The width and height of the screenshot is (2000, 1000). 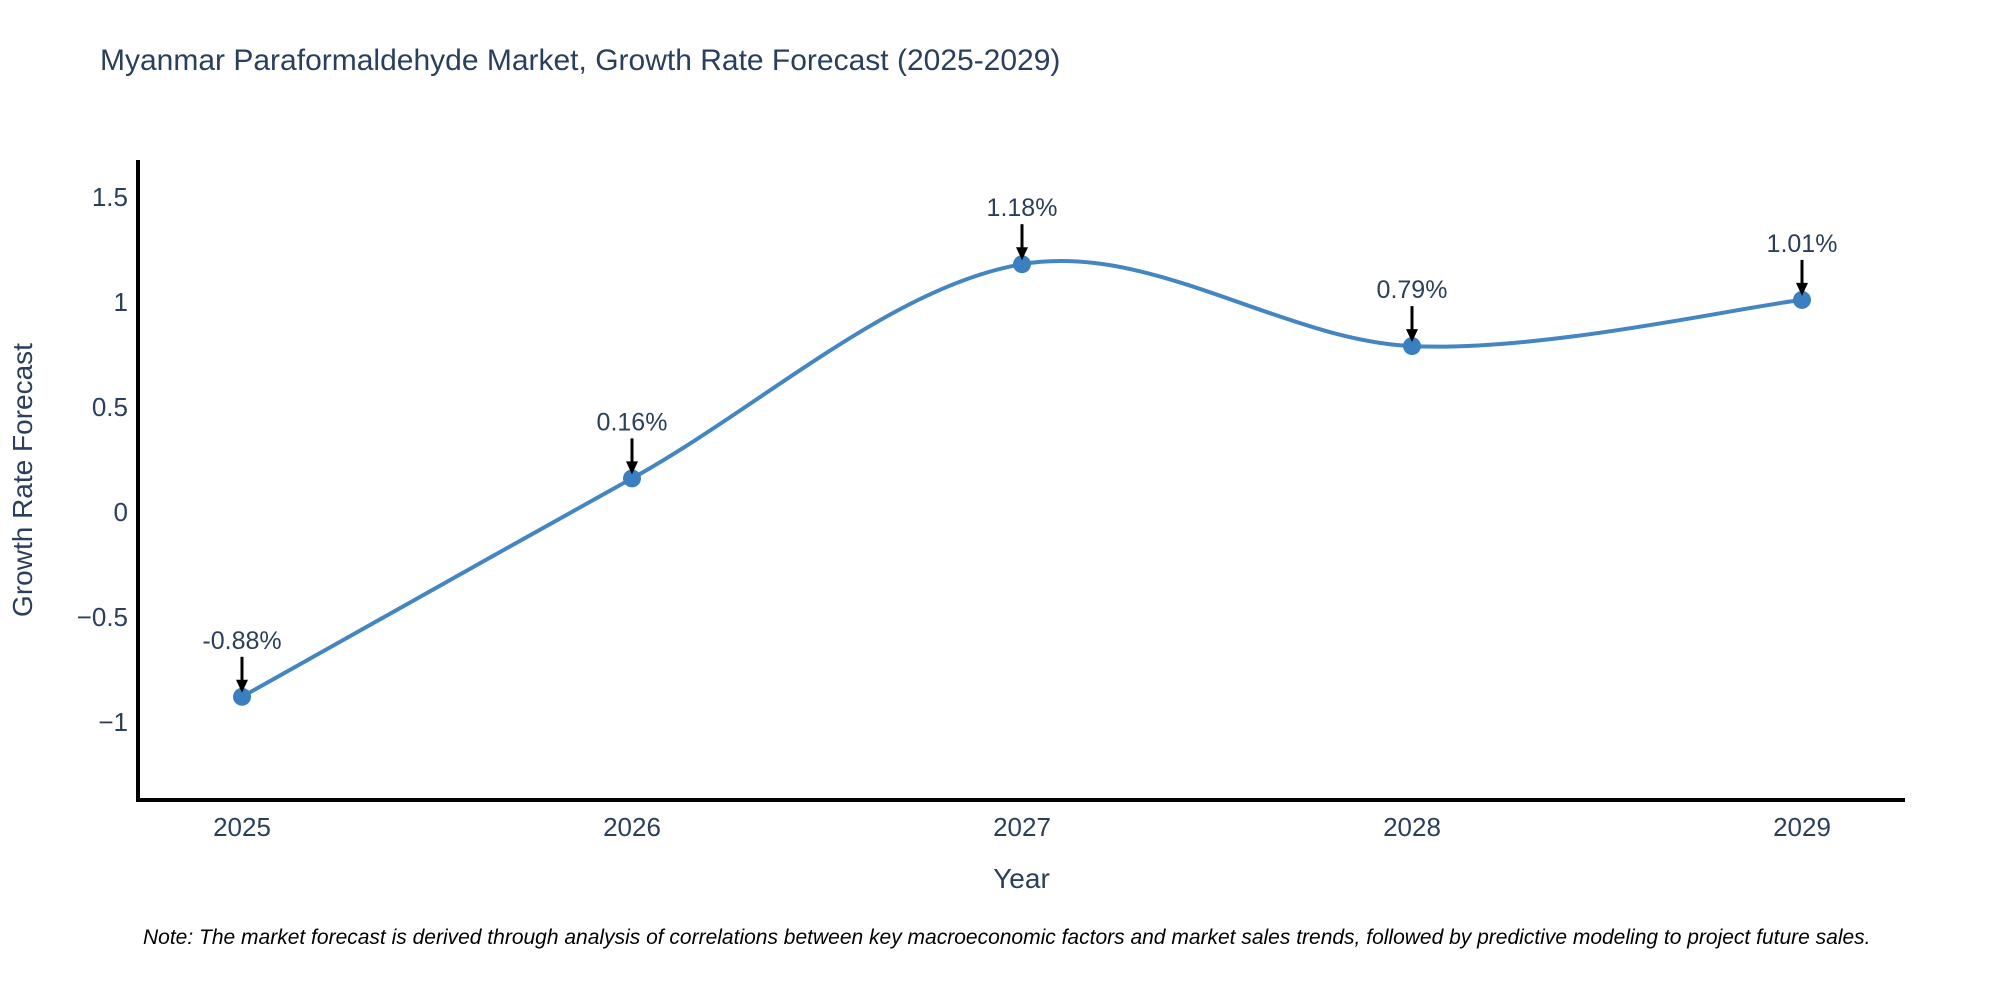 I want to click on point-annotation: 1.18%, so click(x=1022, y=208).